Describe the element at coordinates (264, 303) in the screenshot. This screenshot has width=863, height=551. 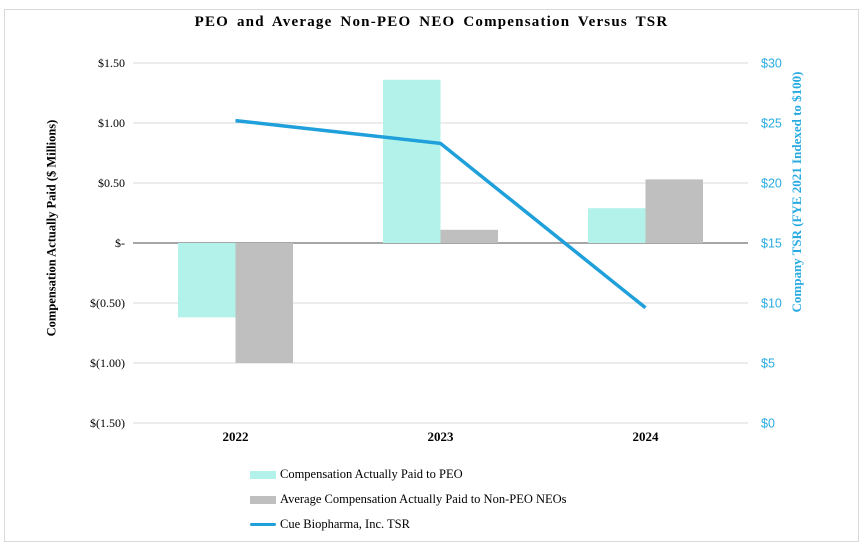
I see `bar-non-peo-2022` at that location.